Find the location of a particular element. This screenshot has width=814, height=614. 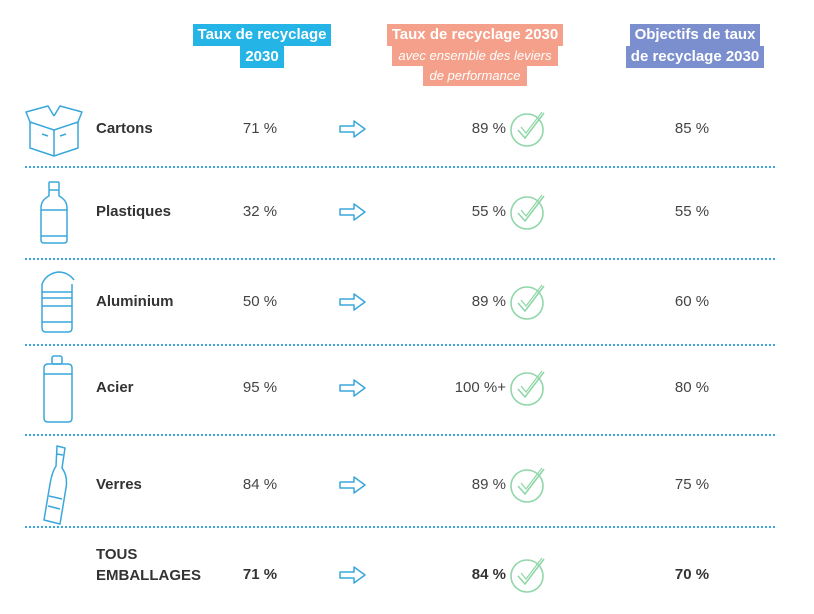

row-label: Verres is located at coordinates (119, 484).